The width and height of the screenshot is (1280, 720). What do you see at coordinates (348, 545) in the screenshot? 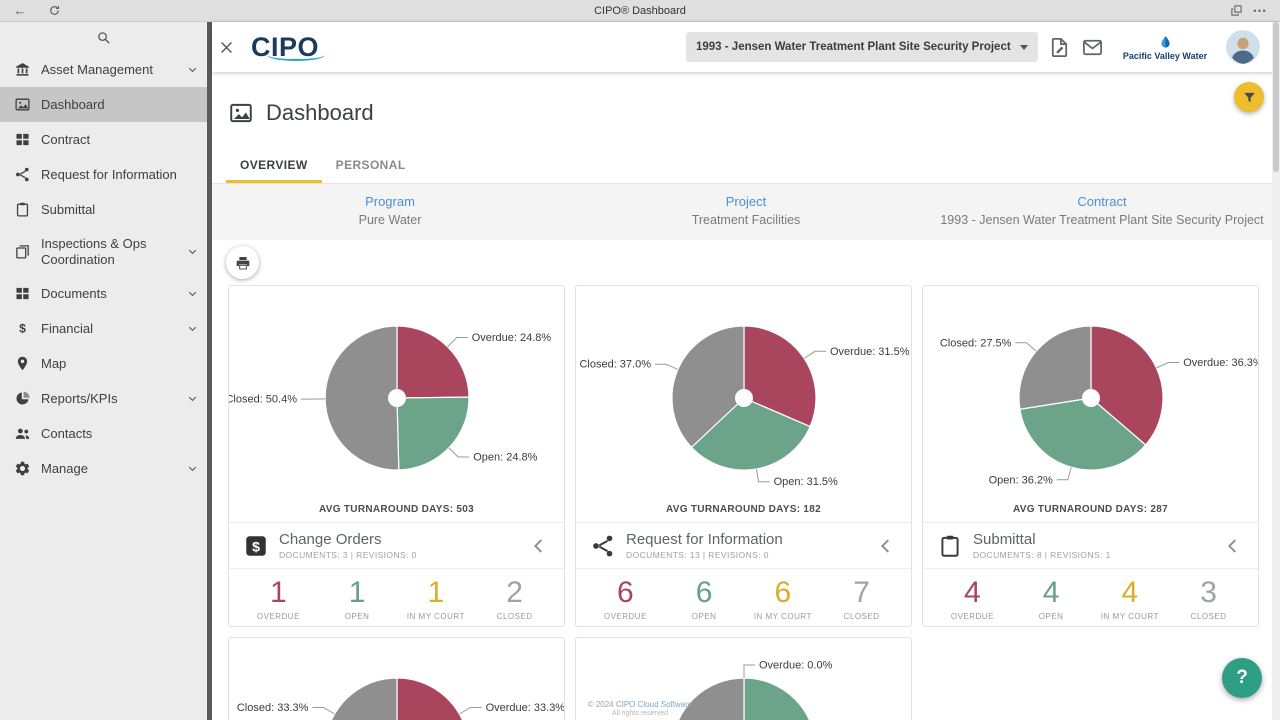
I see `card-meta: Change Orders DOCUMENTS: 3 | REVISIONS: 0` at bounding box center [348, 545].